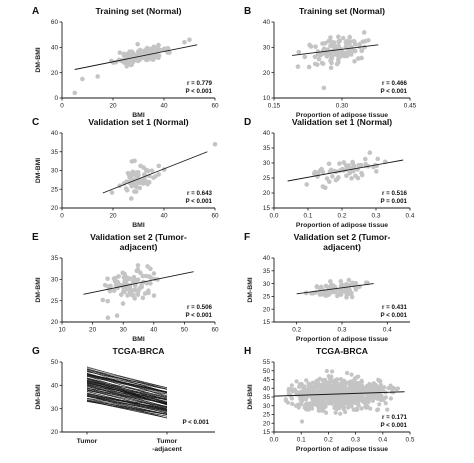 This screenshot has width=474, height=463. I want to click on x-tick-label: 0.1, so click(308, 216).